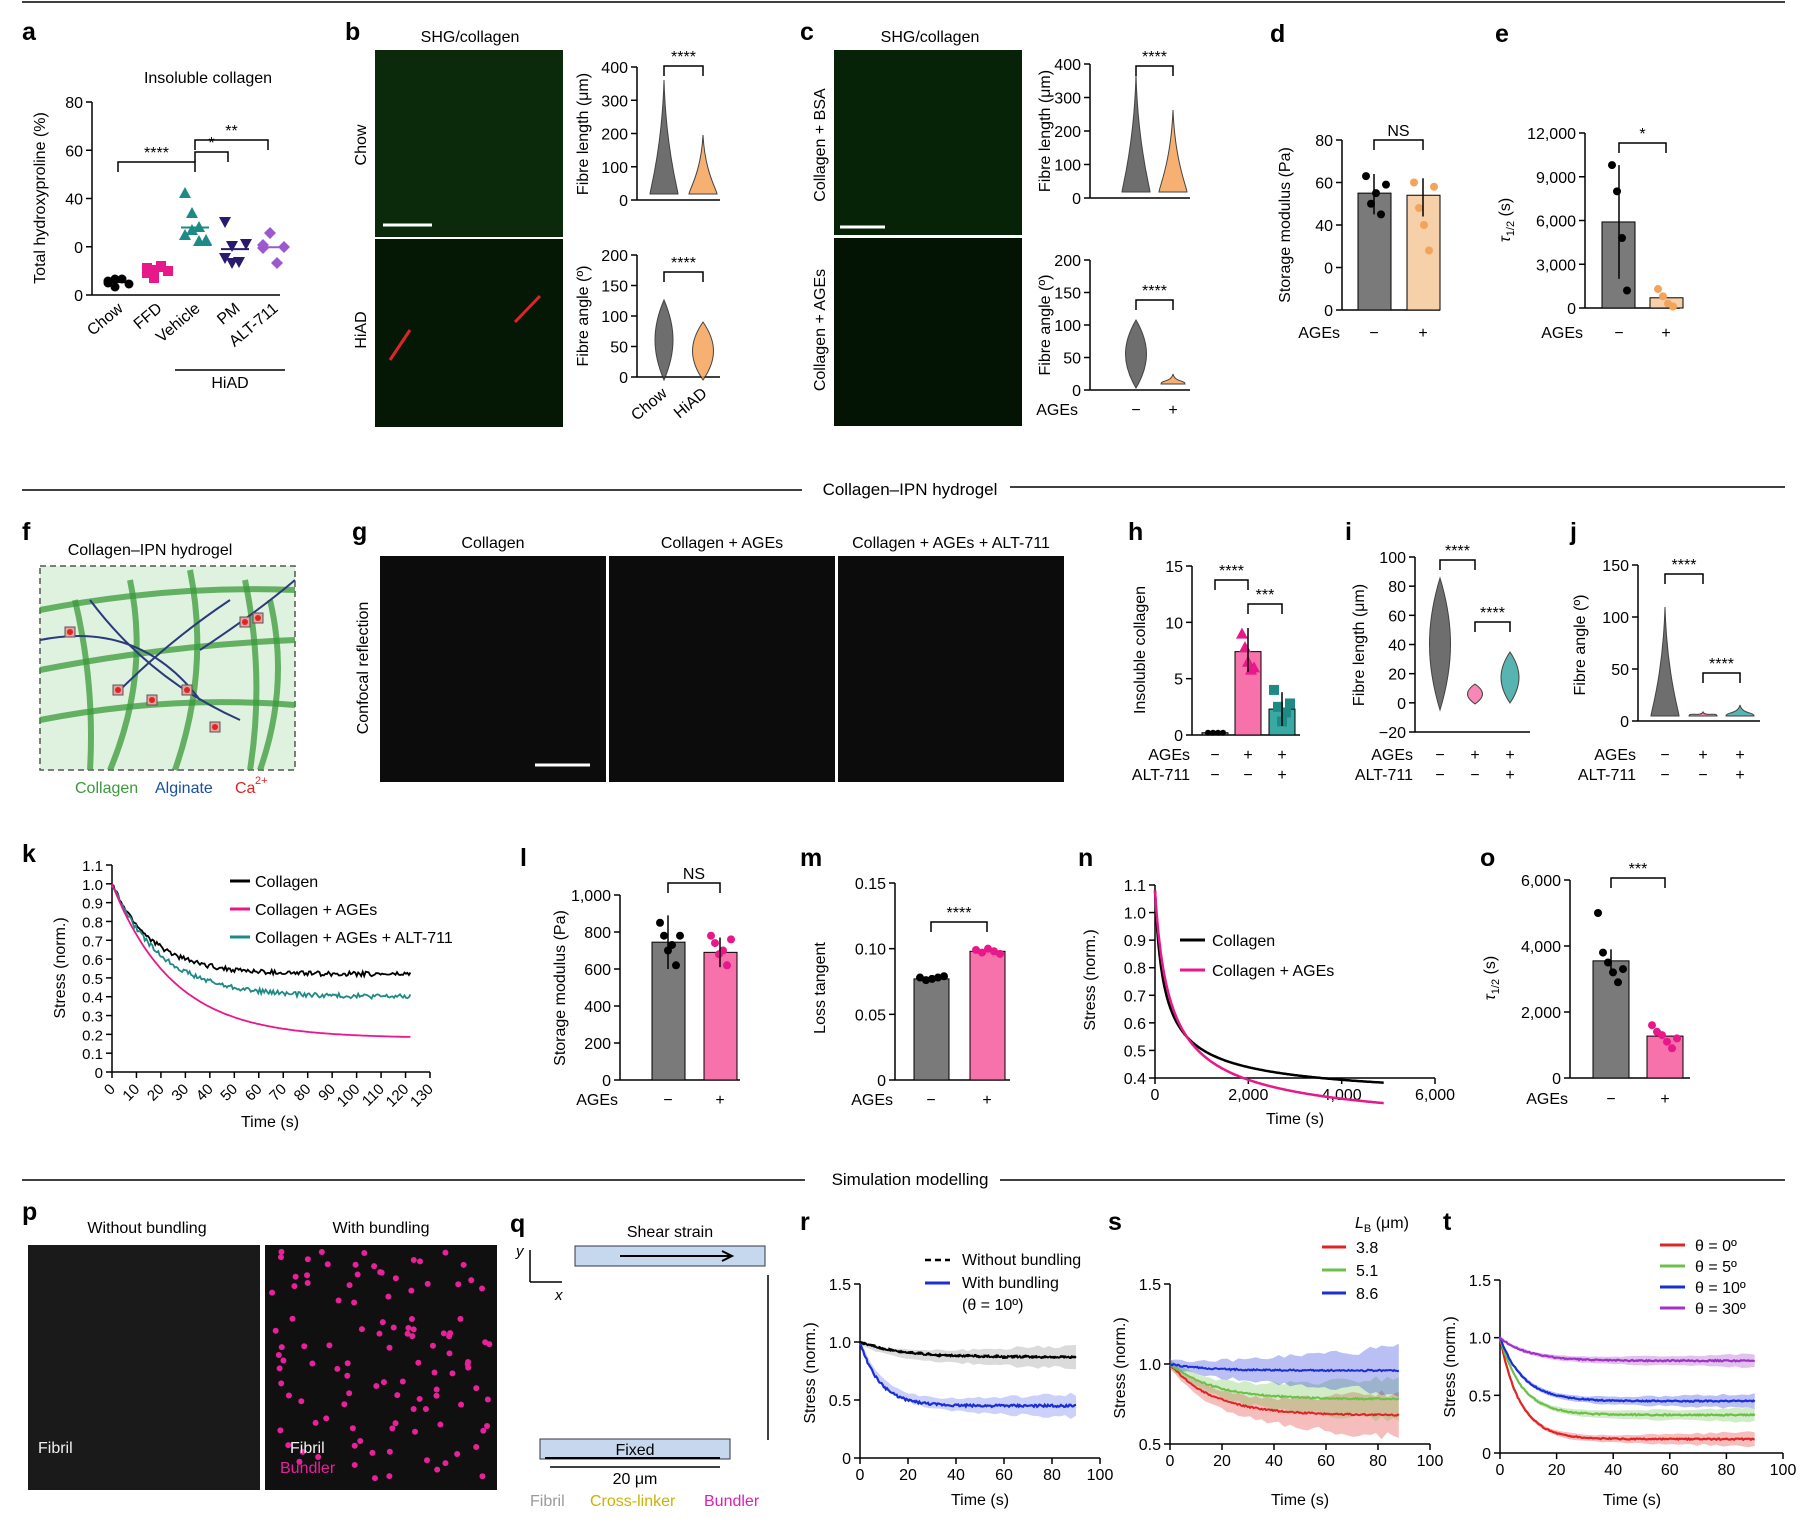  What do you see at coordinates (205, 1093) in the screenshot?
I see `k-x-tick-label: 40` at bounding box center [205, 1093].